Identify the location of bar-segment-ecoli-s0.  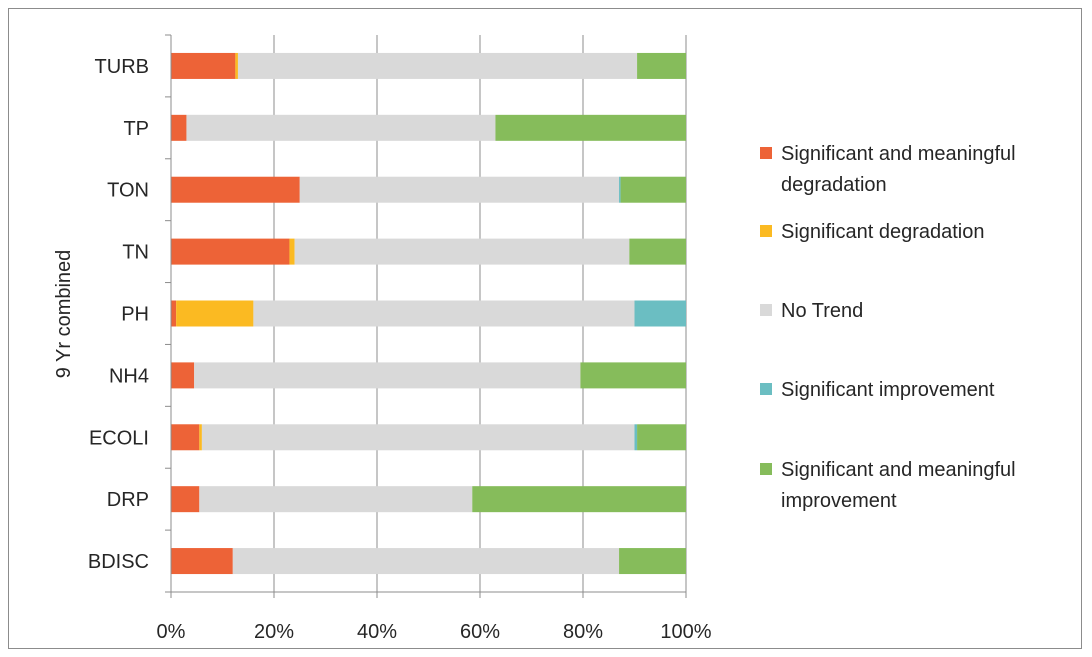
(185, 437).